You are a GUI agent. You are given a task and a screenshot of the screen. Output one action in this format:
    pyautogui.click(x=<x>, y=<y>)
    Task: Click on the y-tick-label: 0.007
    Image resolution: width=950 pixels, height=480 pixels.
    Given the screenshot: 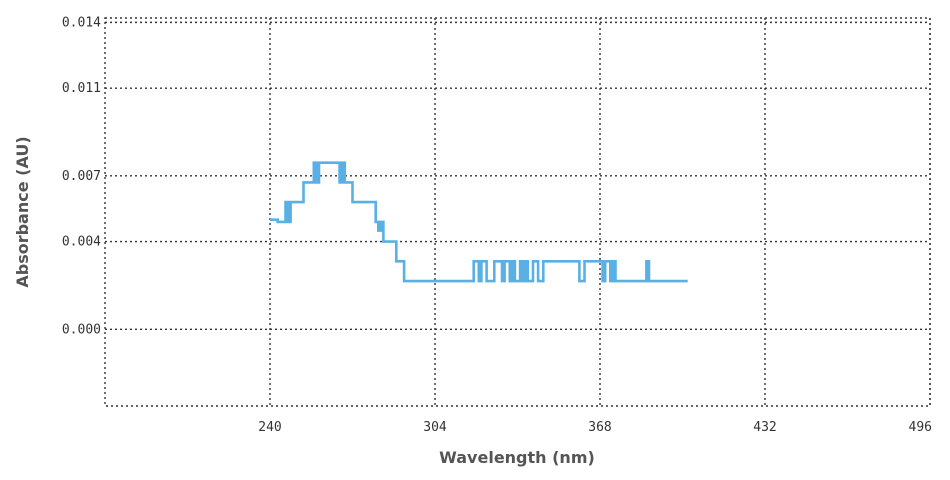 What is the action you would take?
    pyautogui.click(x=81, y=176)
    